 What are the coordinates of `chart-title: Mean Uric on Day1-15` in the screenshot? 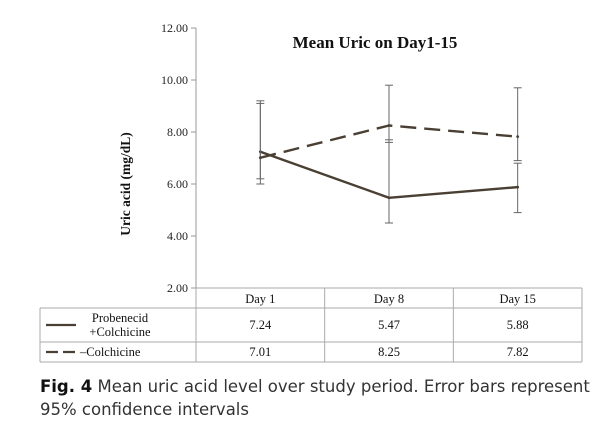 It's located at (375, 42).